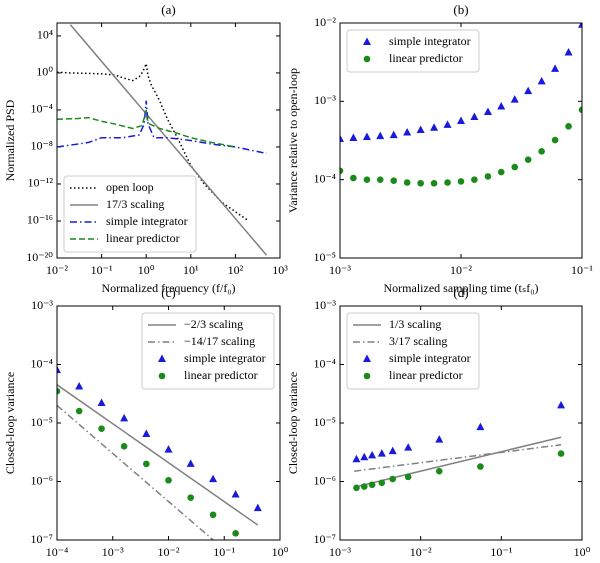  What do you see at coordinates (219, 341) in the screenshot?
I see `legend-label: −14/17 scaling` at bounding box center [219, 341].